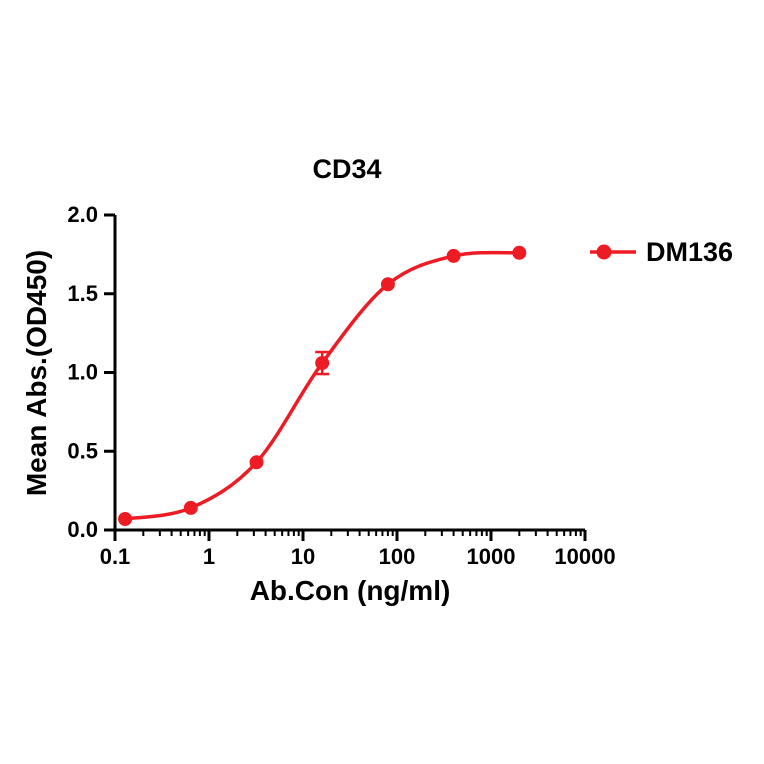 The image size is (764, 764). I want to click on legend: DM136, so click(661, 252).